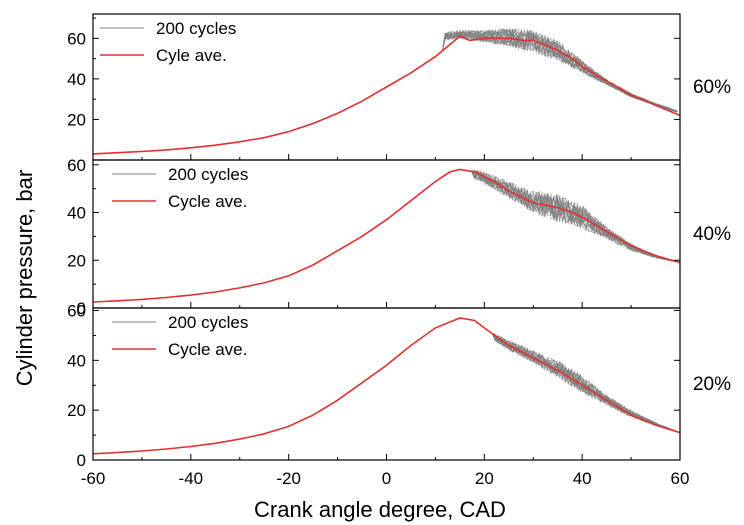  Describe the element at coordinates (582, 478) in the screenshot. I see `x-tick-label: 40` at that location.